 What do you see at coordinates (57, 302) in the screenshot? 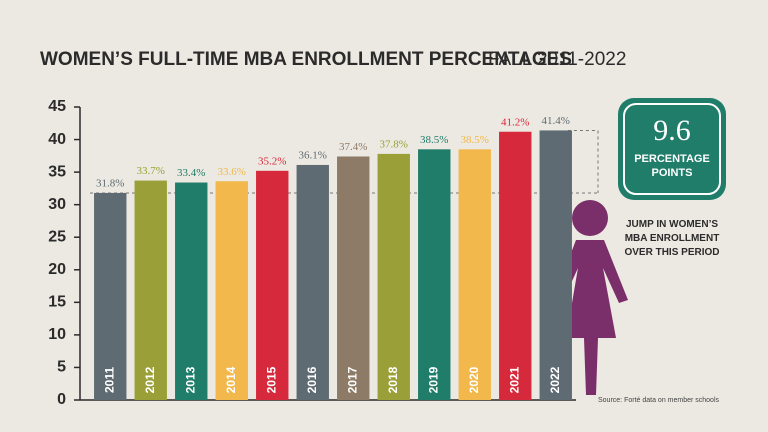
I see `y-tick-label: 15` at bounding box center [57, 302].